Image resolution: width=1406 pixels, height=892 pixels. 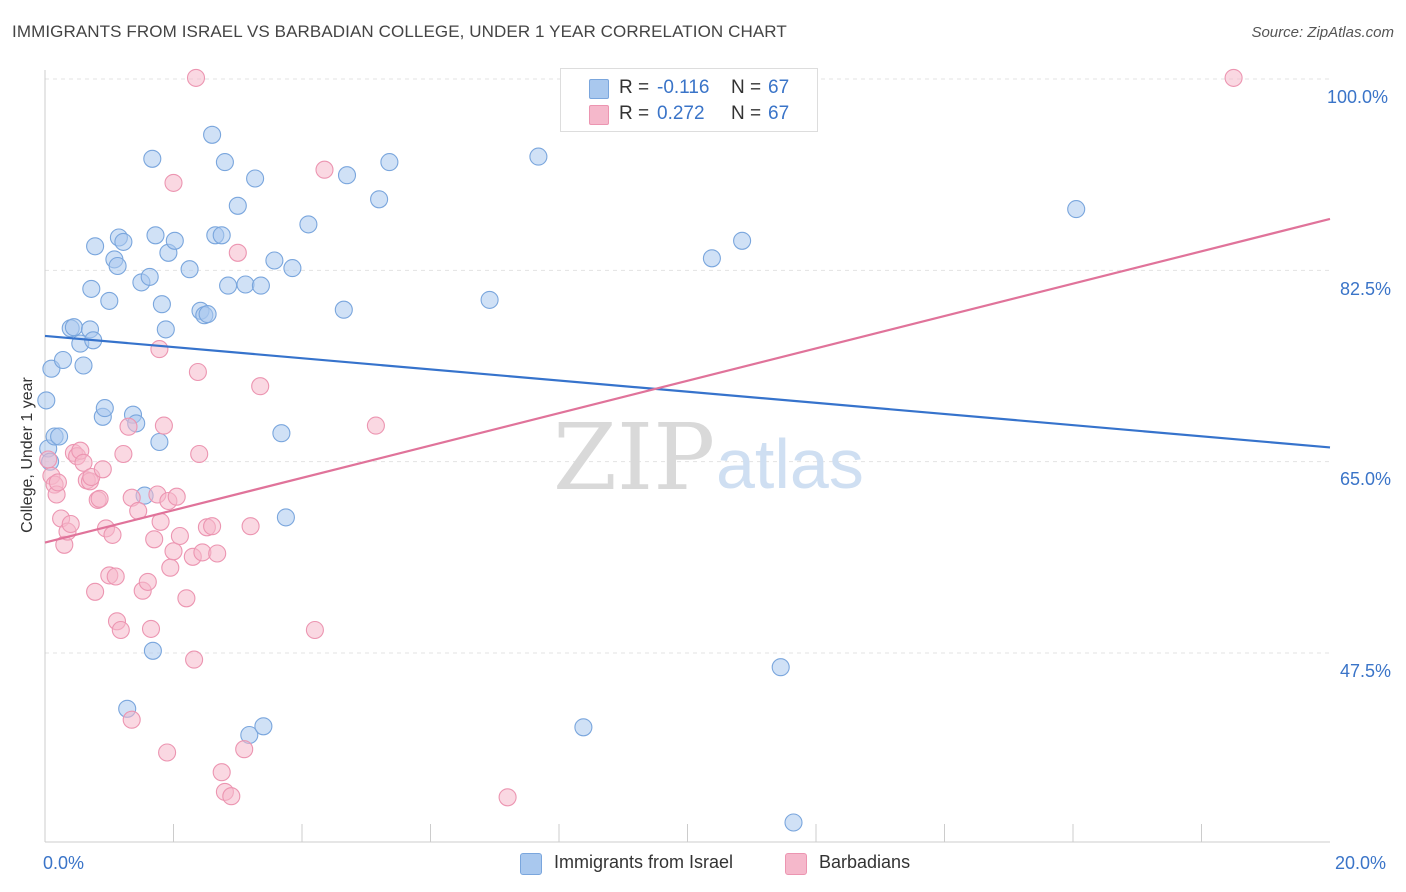 What do you see at coordinates (1322, 32) in the screenshot?
I see `source-credit: Source: ZipAtlas.com` at bounding box center [1322, 32].